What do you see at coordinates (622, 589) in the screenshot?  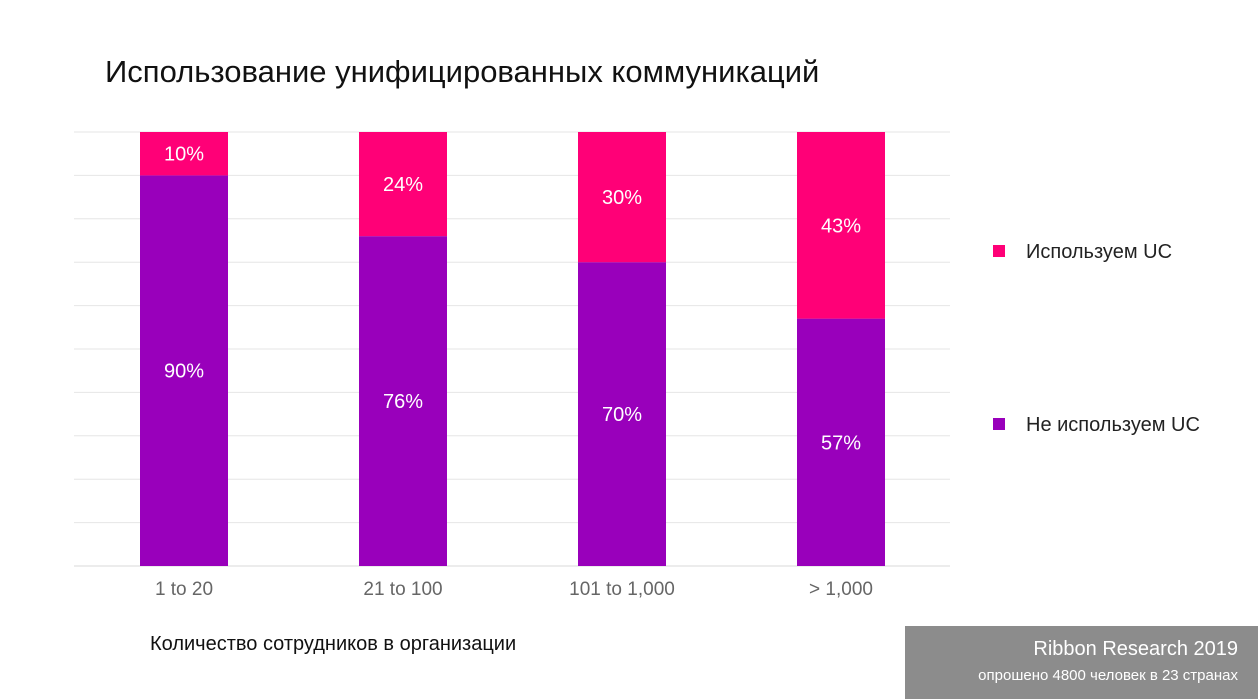 I see `x-tick-label: 101 to 1,000` at bounding box center [622, 589].